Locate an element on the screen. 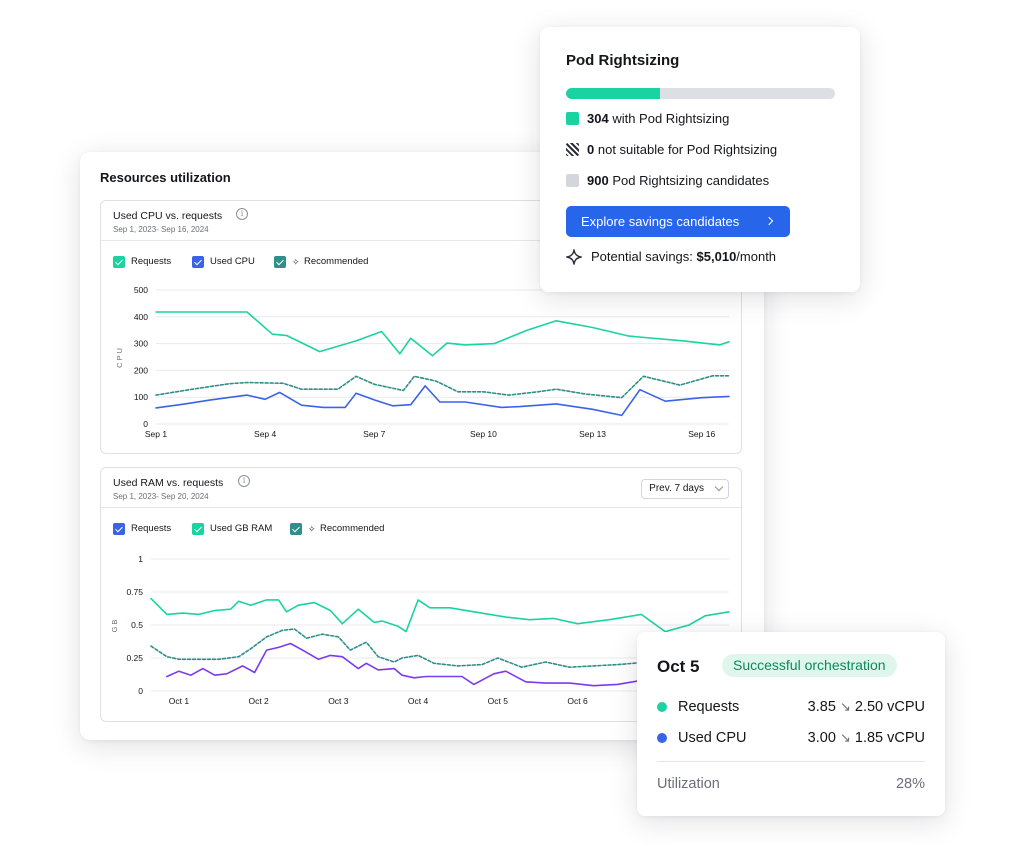 This screenshot has height=846, width=1024. sparkle-icon: ✧ is located at coordinates (312, 529).